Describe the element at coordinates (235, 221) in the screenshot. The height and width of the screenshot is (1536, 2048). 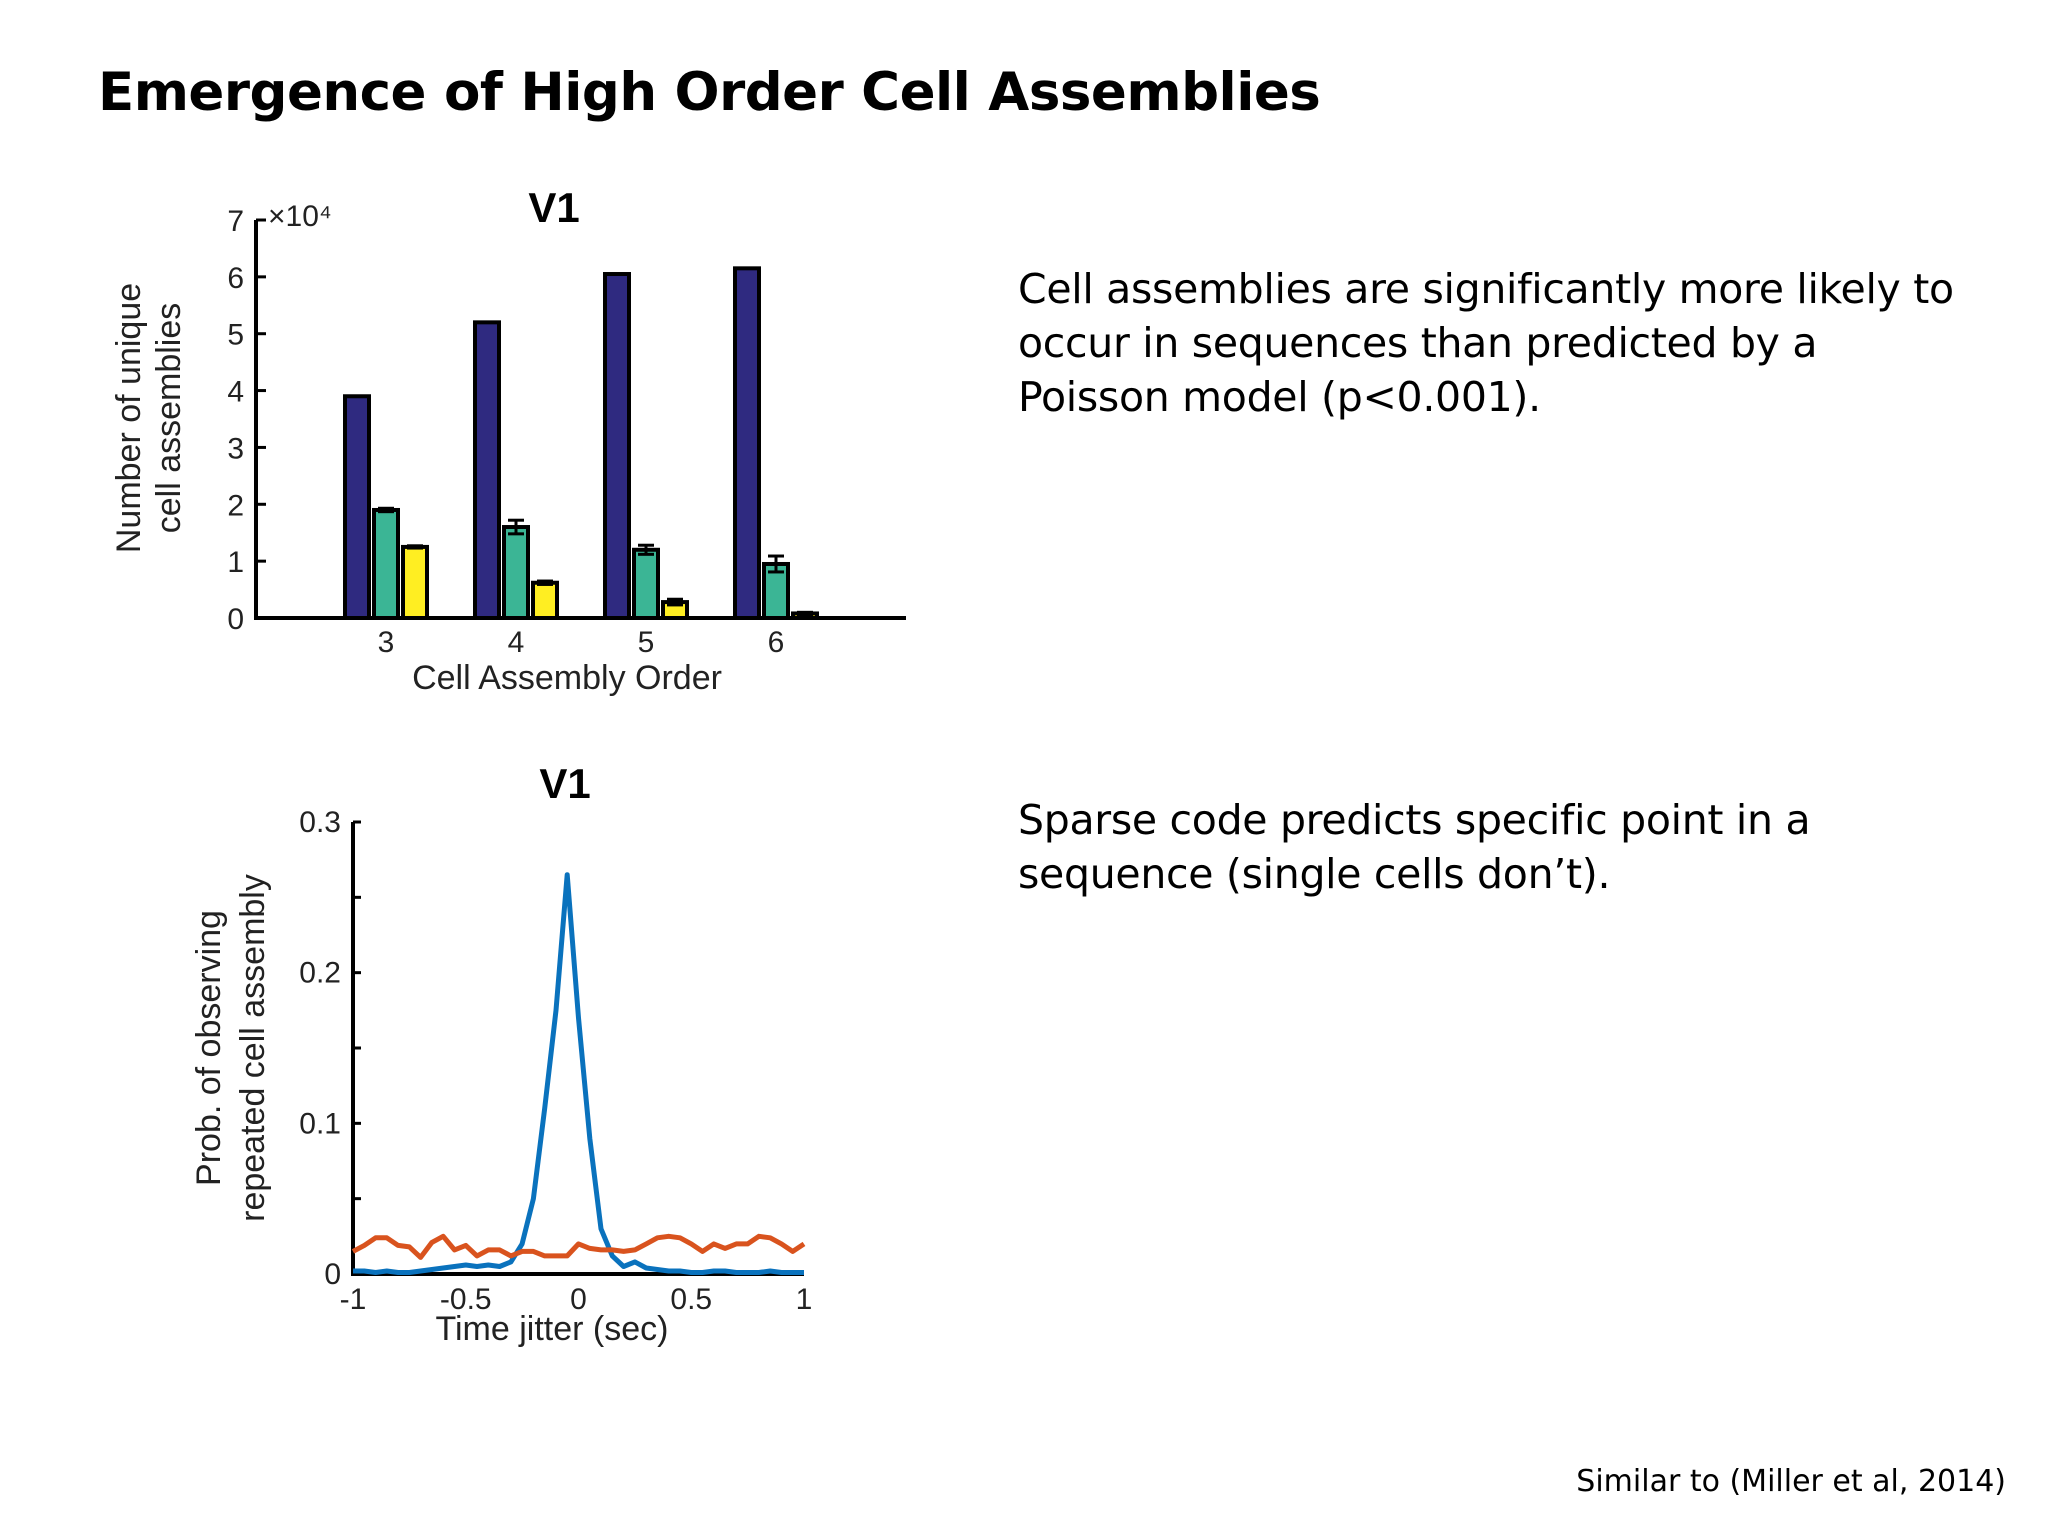
I see `y-tick-label: 7` at that location.